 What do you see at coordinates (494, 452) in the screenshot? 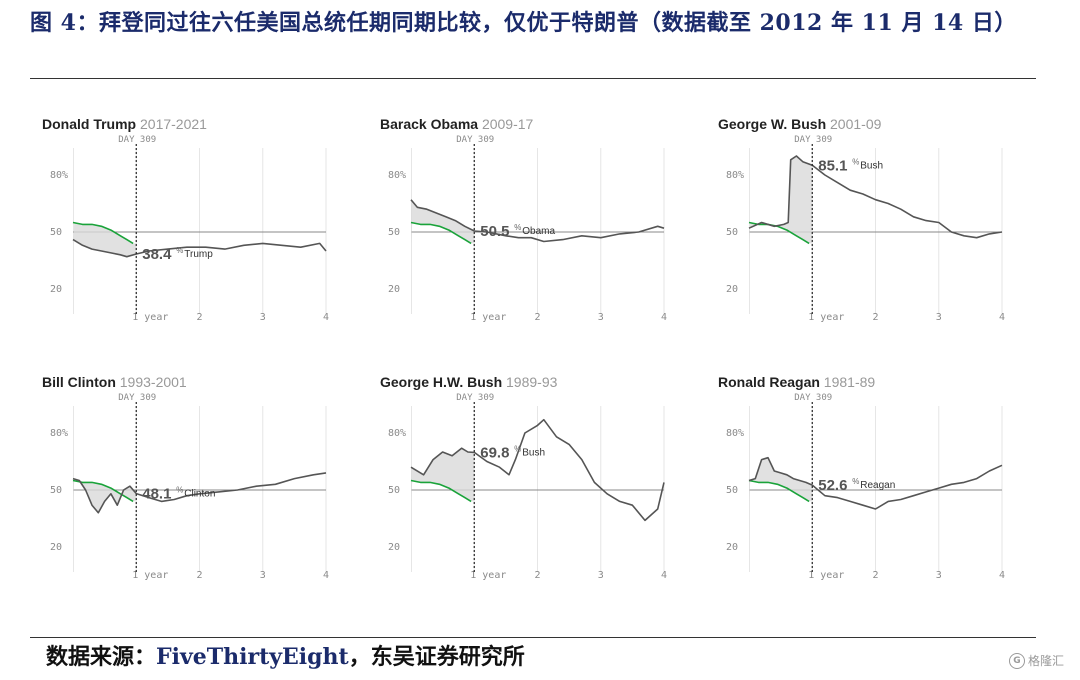
I see `callout-value: 69.8` at bounding box center [494, 452].